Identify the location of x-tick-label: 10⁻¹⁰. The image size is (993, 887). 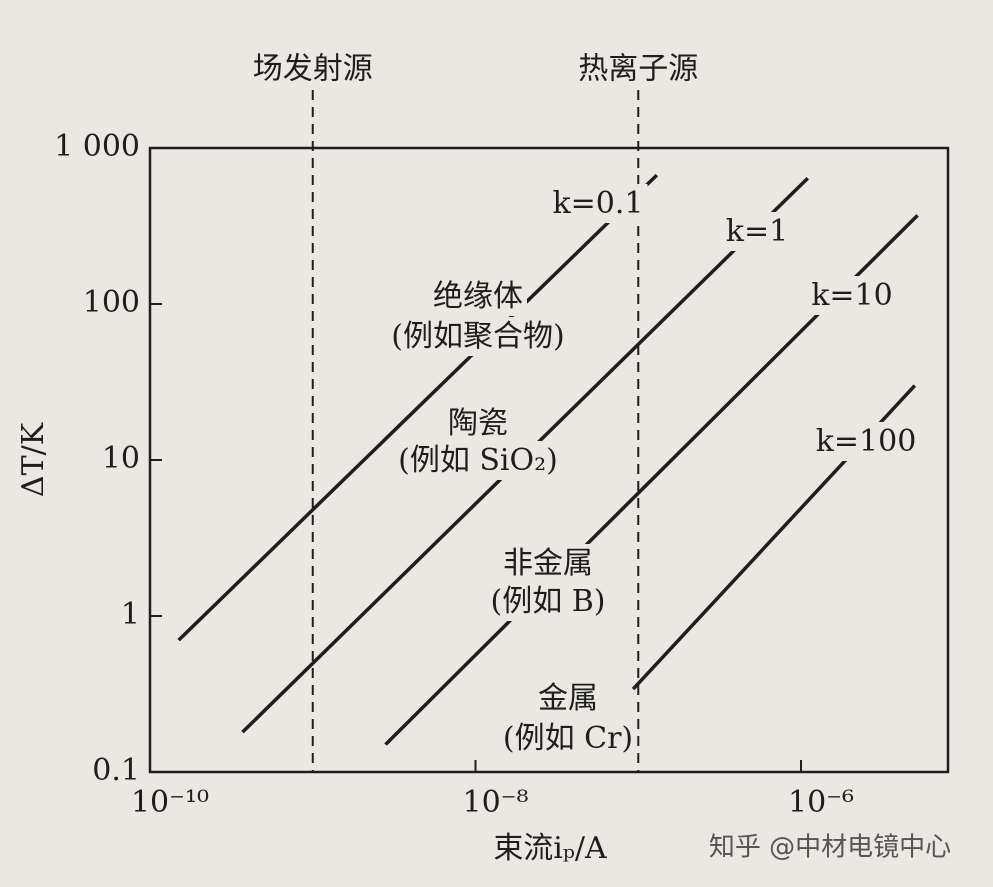
(170, 802).